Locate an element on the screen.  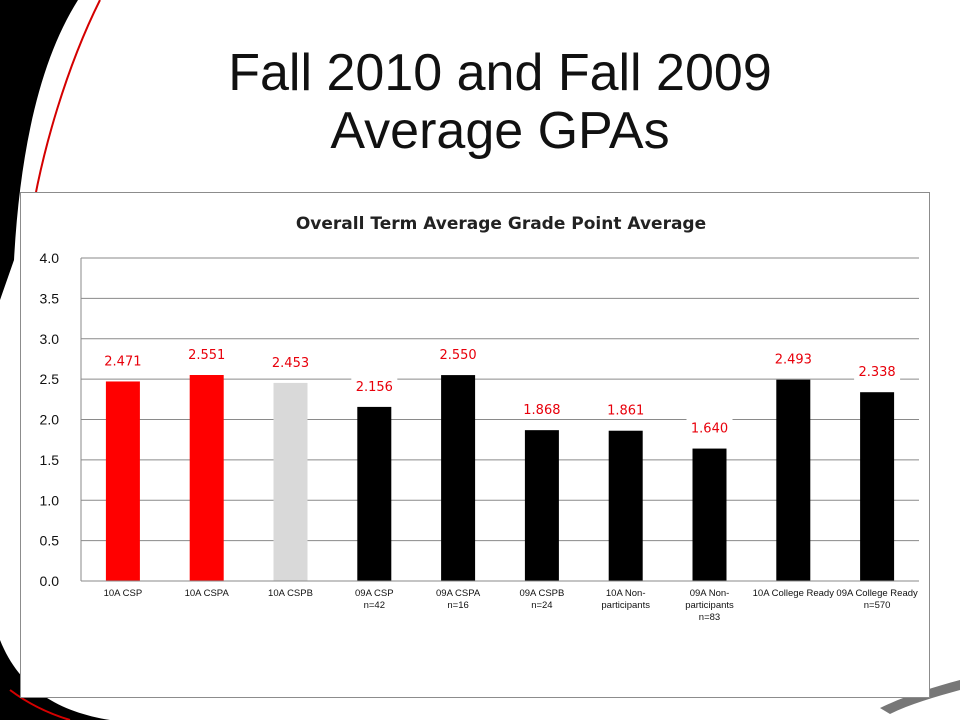
x-tick-label: 10A College Ready is located at coordinates (794, 593).